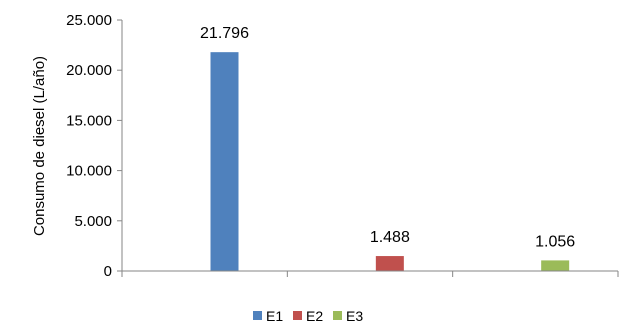  I want to click on y-tick-label: 25.000, so click(89, 20).